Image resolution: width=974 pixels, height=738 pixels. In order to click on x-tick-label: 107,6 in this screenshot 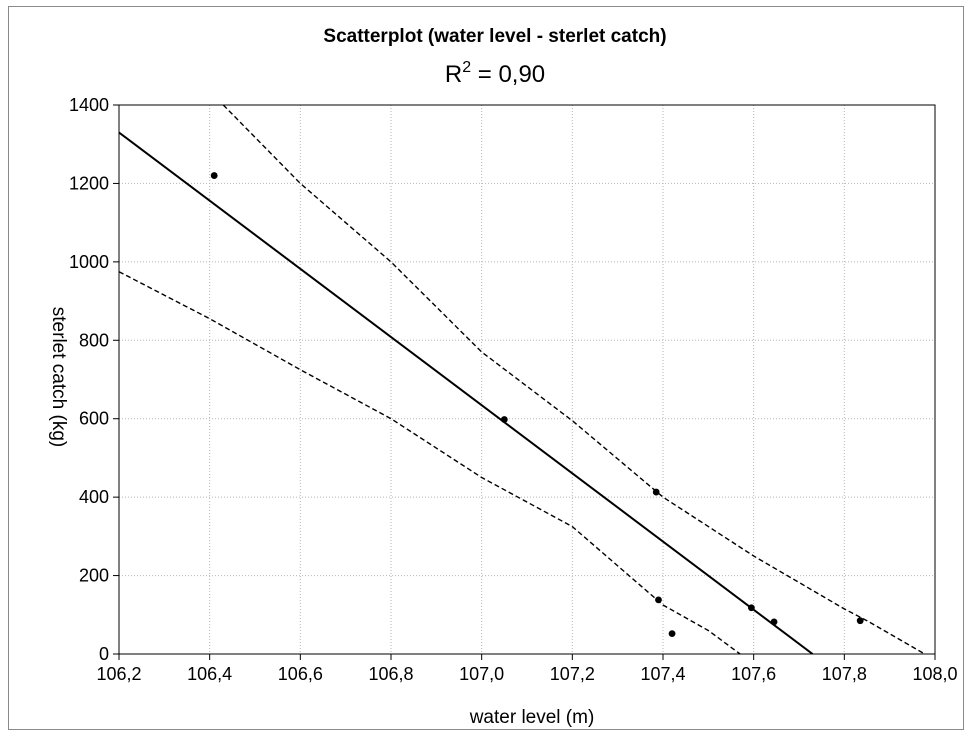, I will do `click(753, 674)`.